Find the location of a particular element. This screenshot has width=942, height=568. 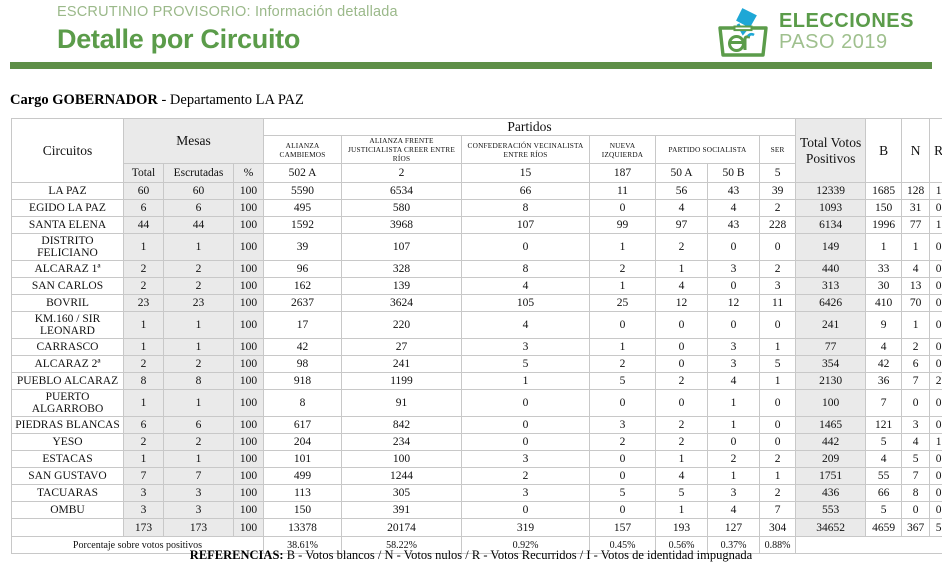

cell-party-votes-3: 2 is located at coordinates (623, 442).